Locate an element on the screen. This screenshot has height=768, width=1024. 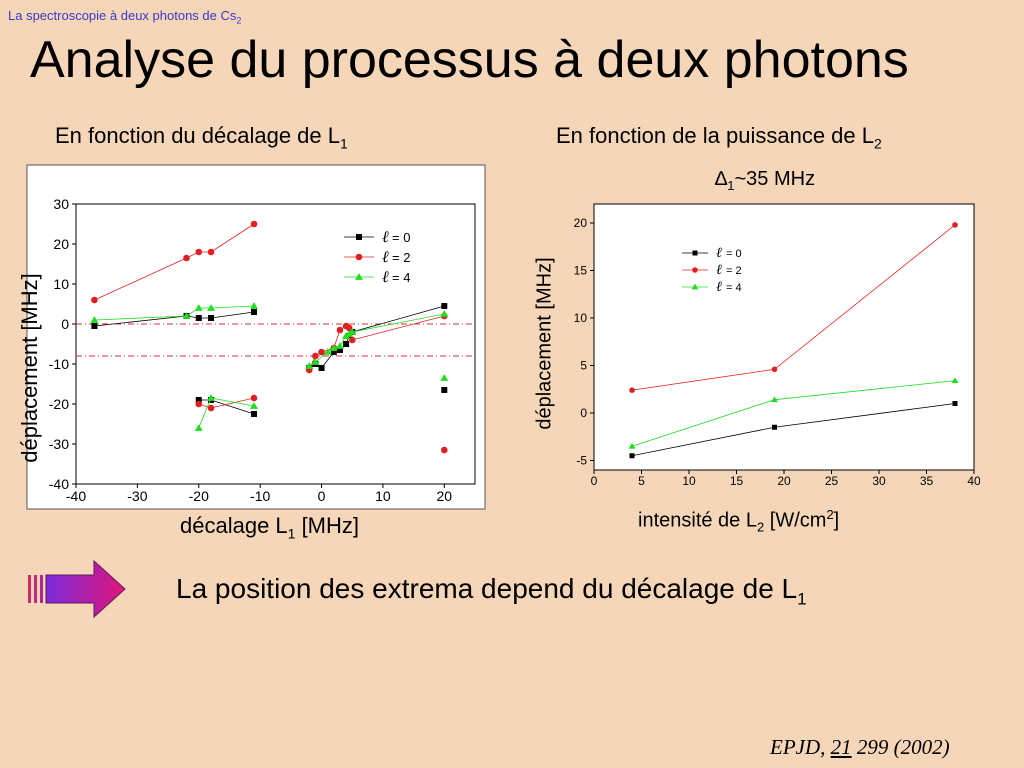
left-xlabel-unit: [MHz] is located at coordinates (327, 525).